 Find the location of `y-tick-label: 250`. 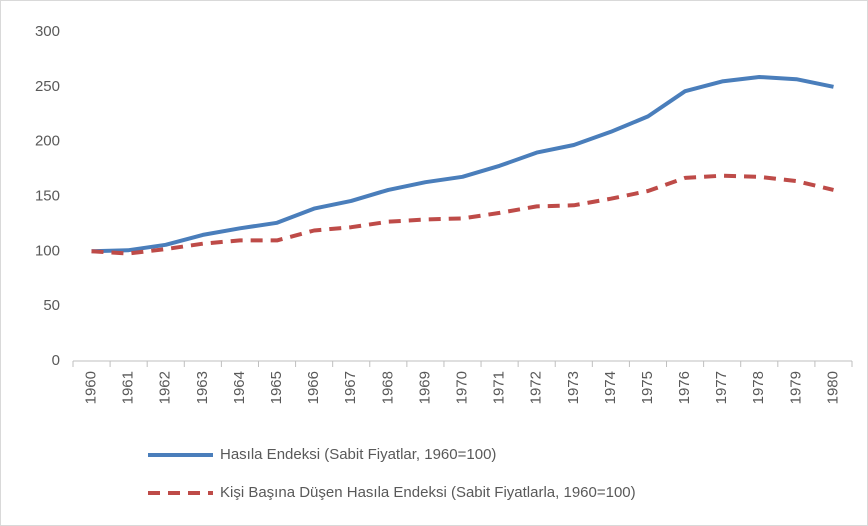

y-tick-label: 250 is located at coordinates (47, 86).